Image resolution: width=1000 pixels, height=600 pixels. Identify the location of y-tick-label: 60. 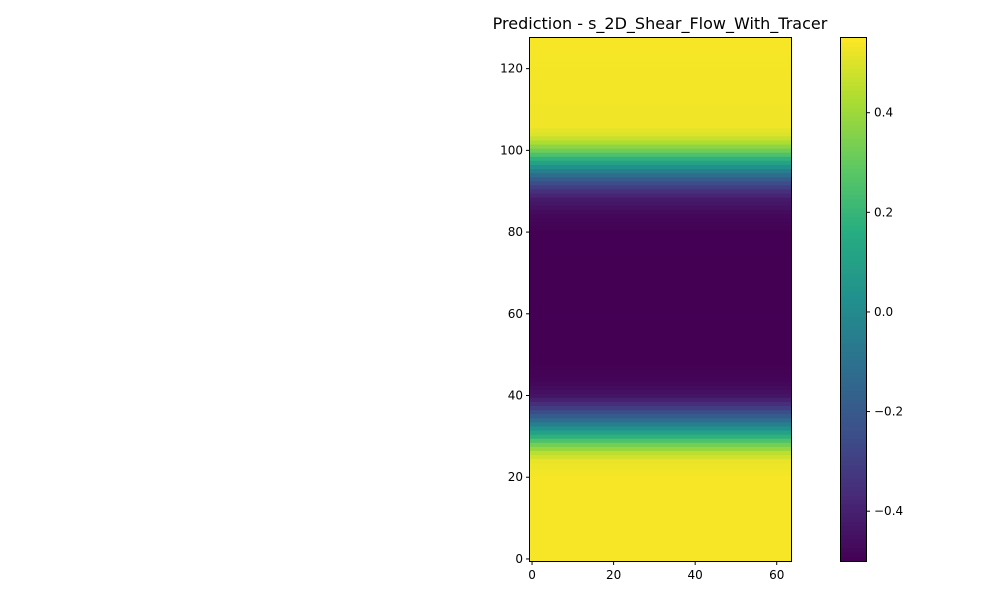
(515, 314).